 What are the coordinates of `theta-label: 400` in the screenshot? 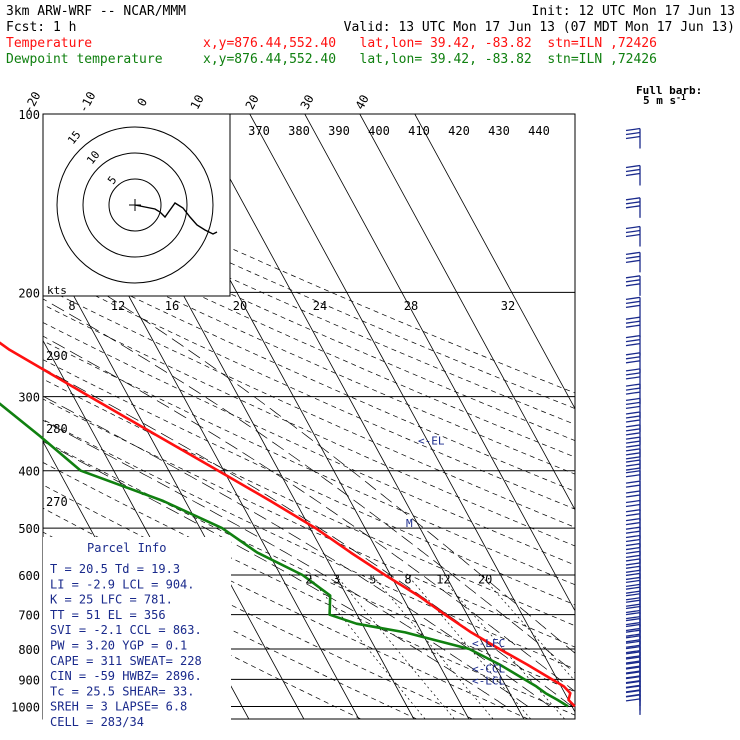 It's located at (379, 131).